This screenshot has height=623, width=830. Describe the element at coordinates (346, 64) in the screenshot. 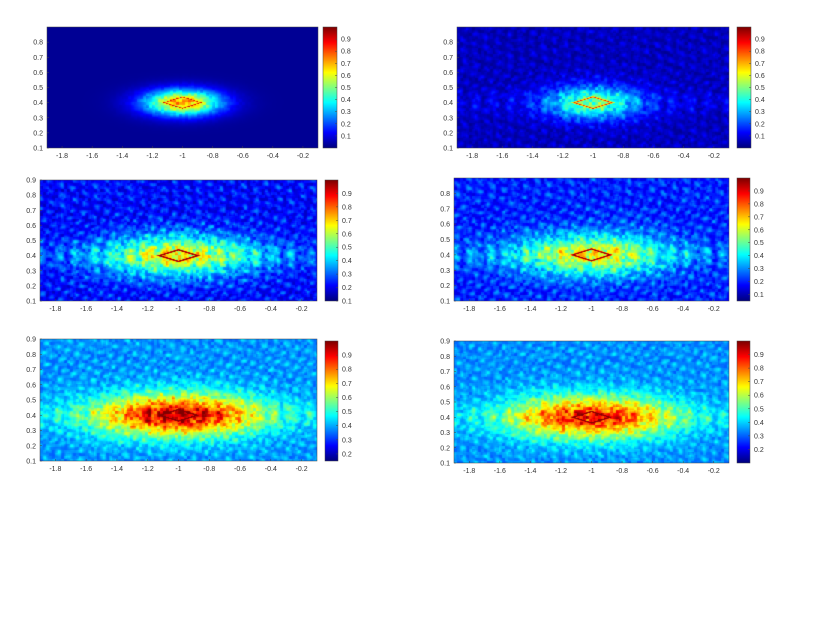

I see `colorbar-tick-label: 0.7` at that location.